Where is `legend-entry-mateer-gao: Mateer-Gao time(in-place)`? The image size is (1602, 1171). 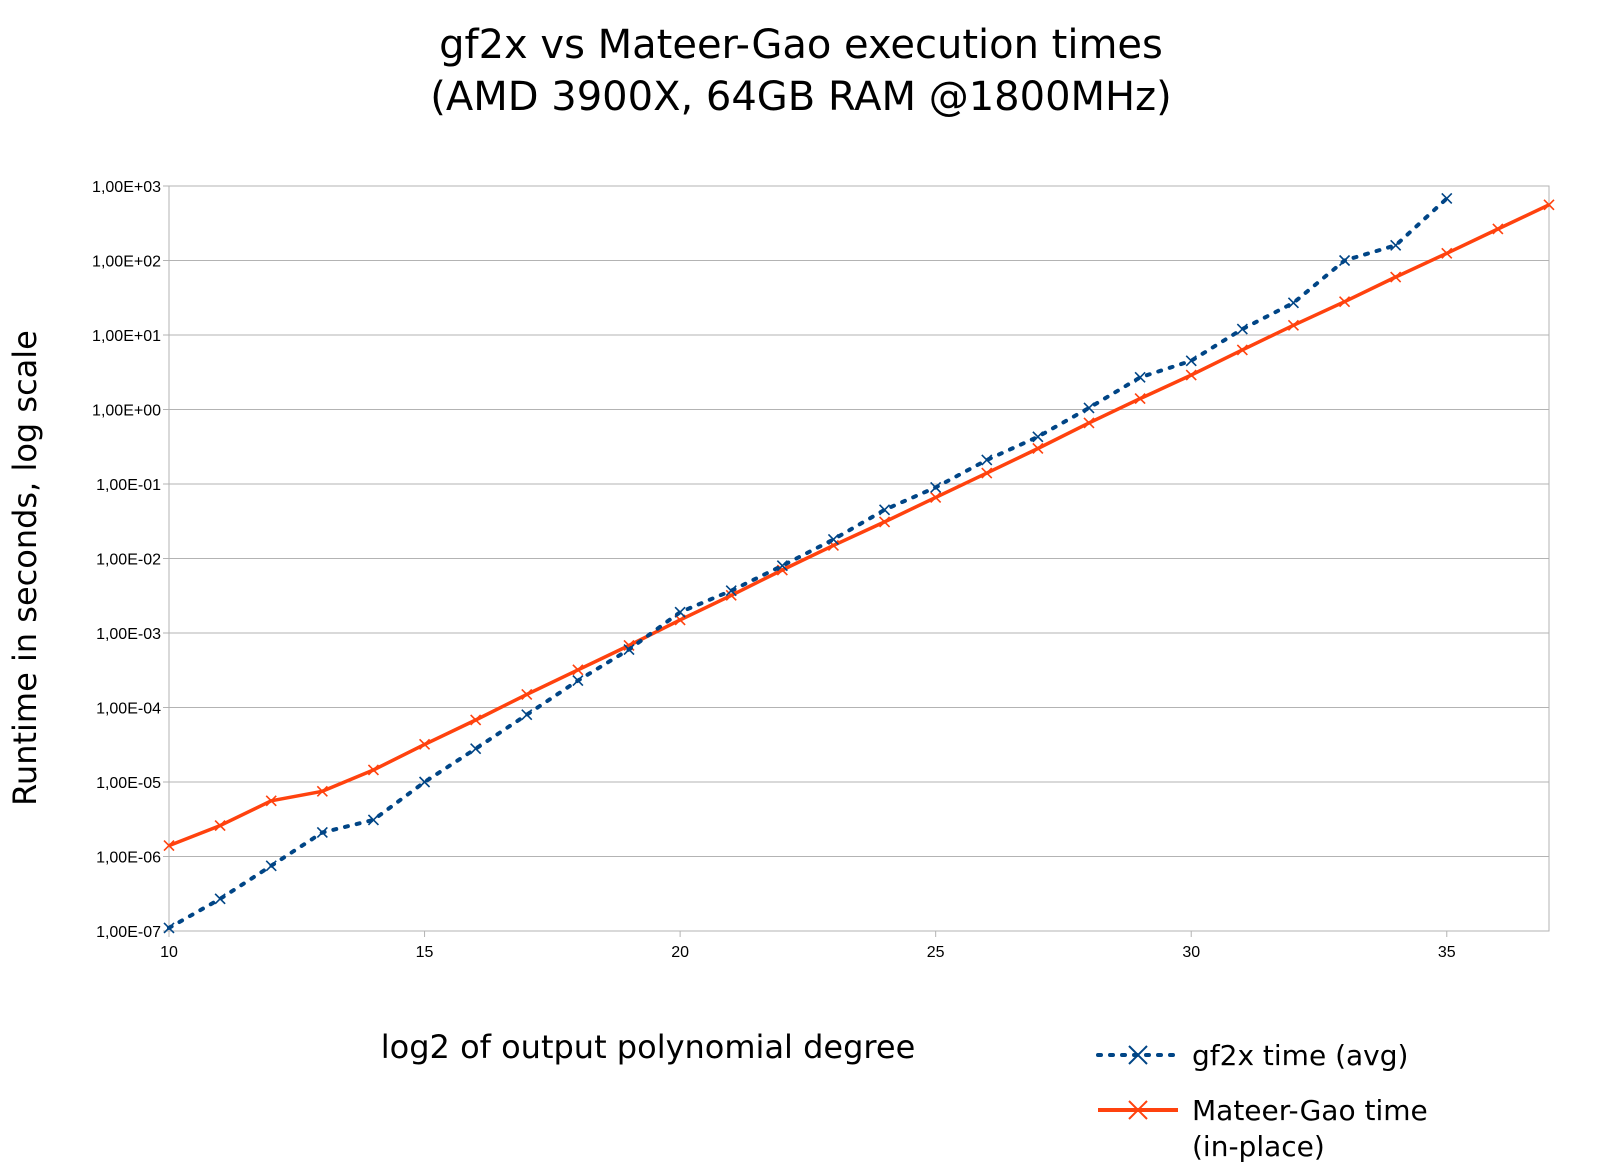
legend-entry-mateer-gao: Mateer-Gao time(in-place) is located at coordinates (1263, 1128).